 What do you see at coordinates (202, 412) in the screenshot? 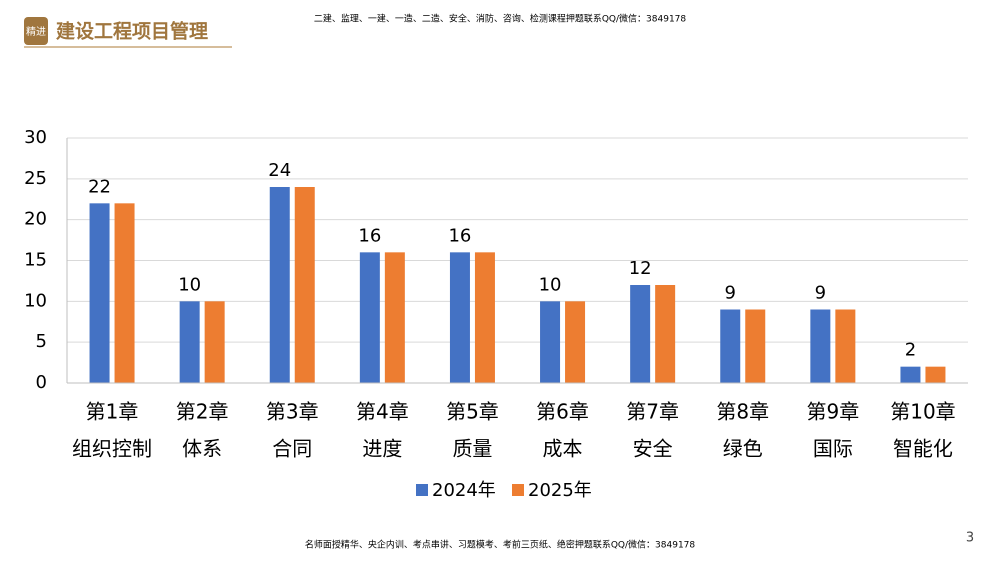
I see `x-tick-label: 第2章` at bounding box center [202, 412].